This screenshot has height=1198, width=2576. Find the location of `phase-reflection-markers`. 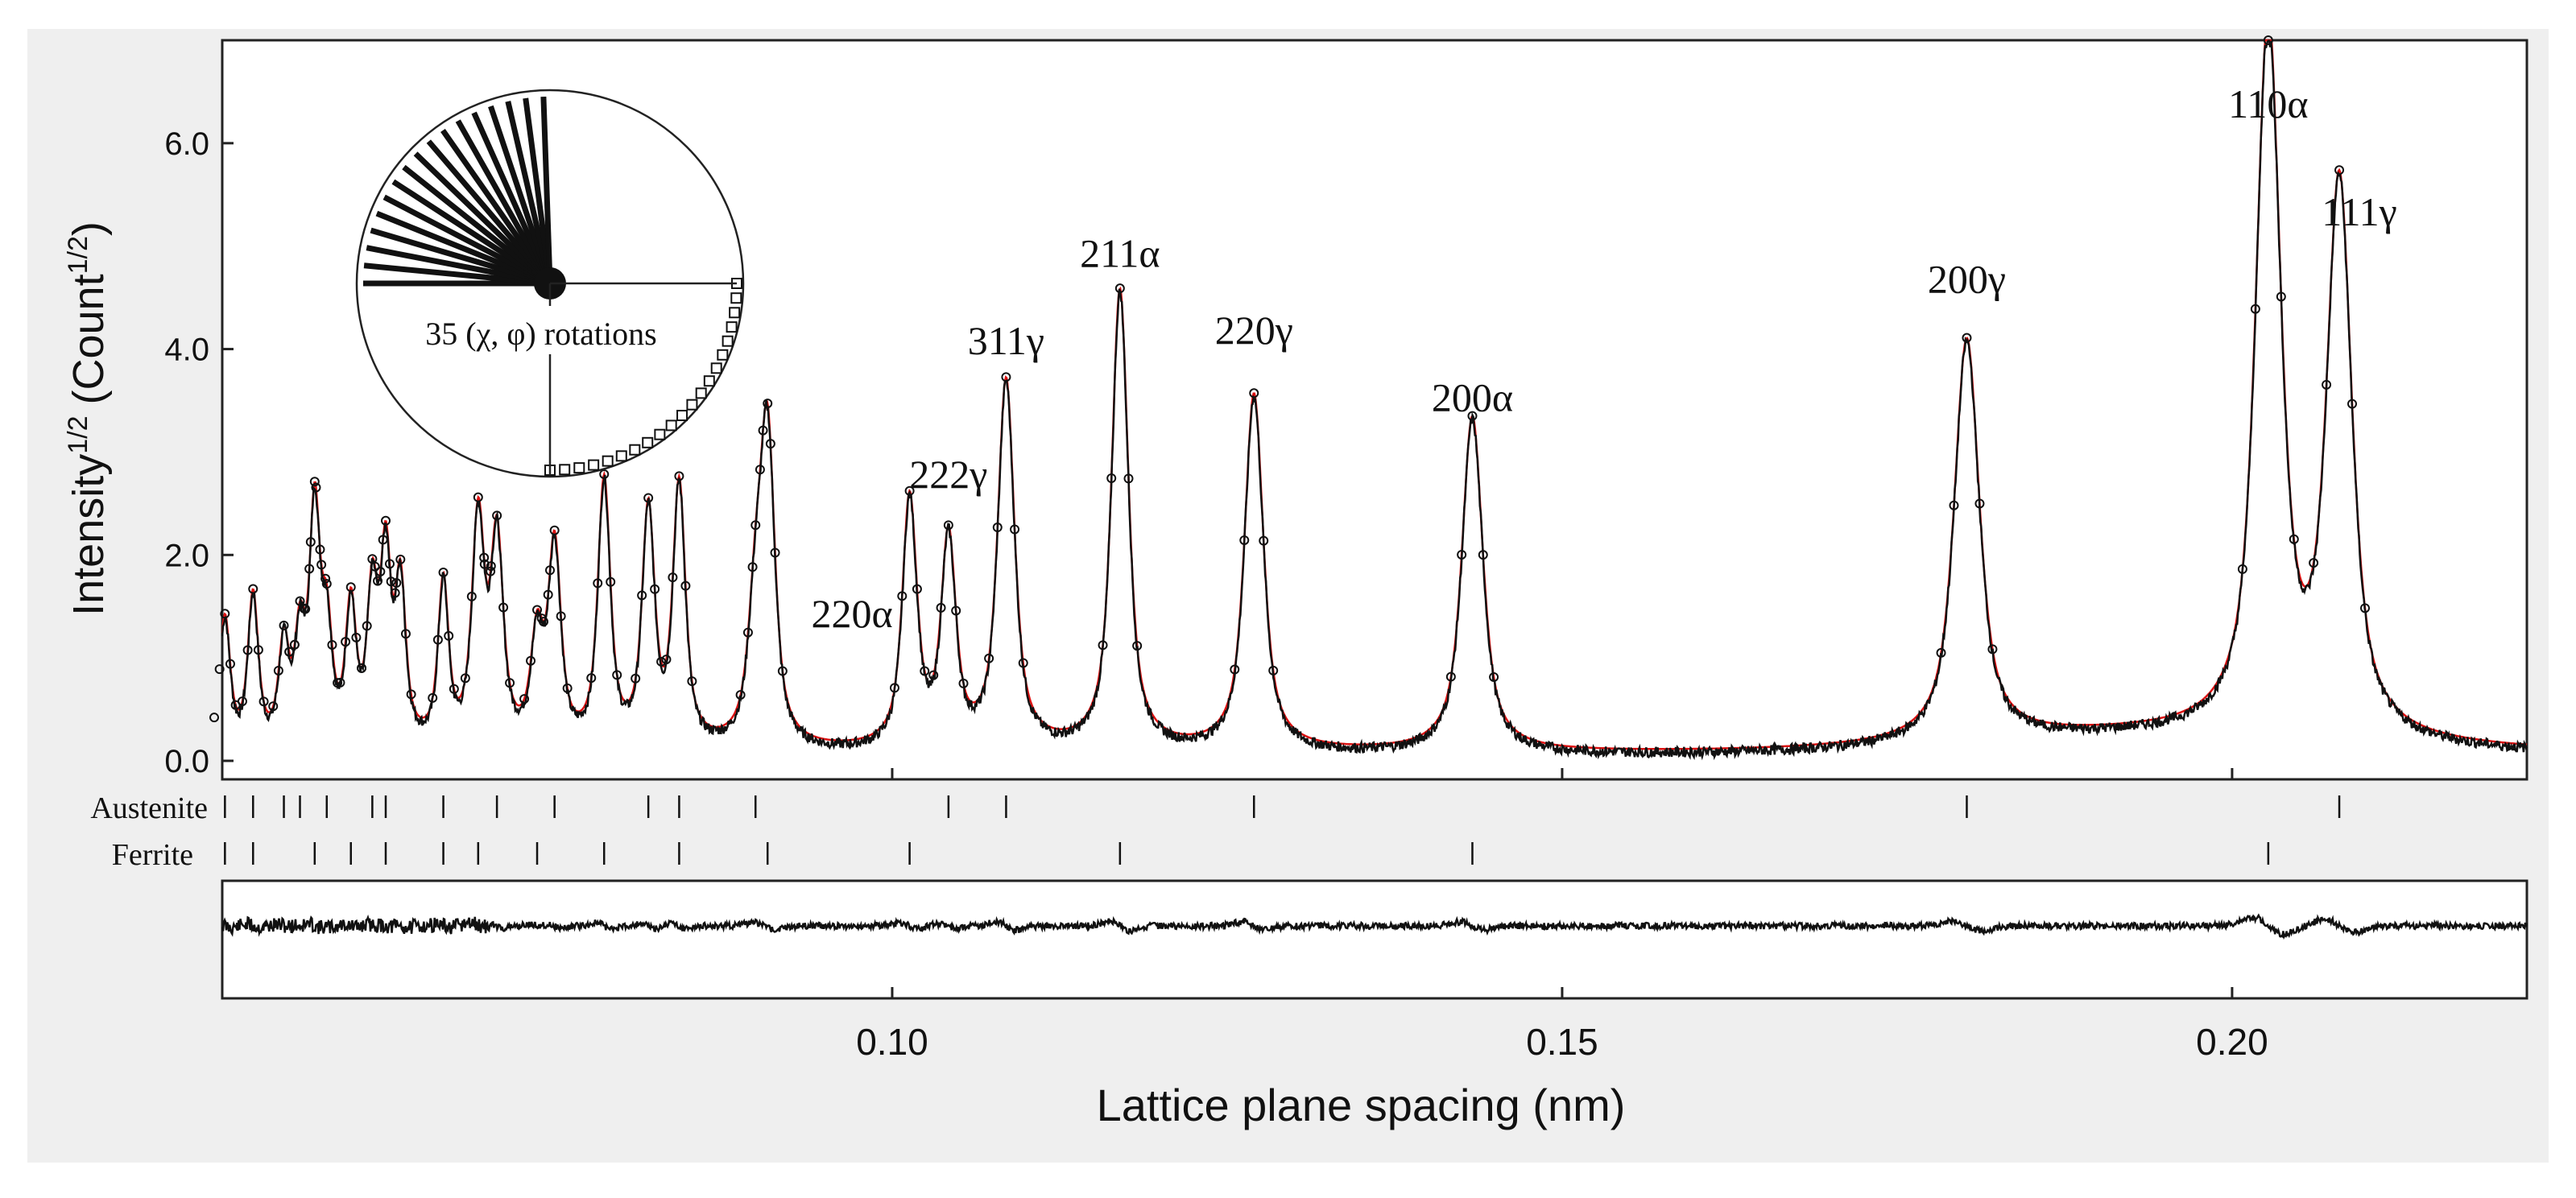

phase-reflection-markers is located at coordinates (1282, 830).